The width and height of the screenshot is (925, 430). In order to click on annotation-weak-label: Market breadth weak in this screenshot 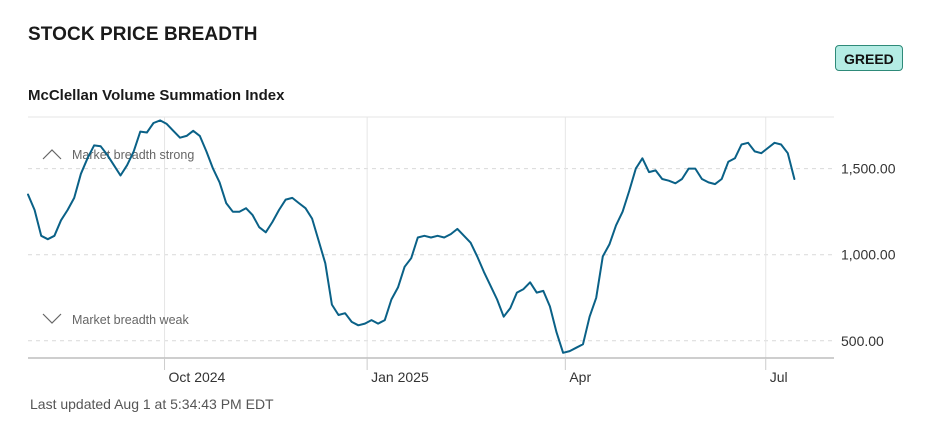, I will do `click(130, 320)`.